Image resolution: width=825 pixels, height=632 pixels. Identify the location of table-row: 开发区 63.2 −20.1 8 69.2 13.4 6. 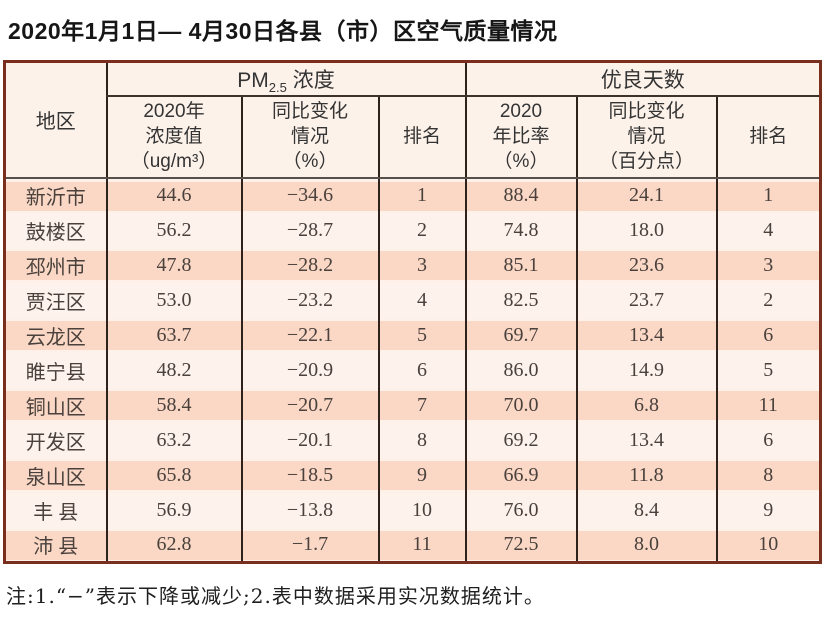
(412, 440).